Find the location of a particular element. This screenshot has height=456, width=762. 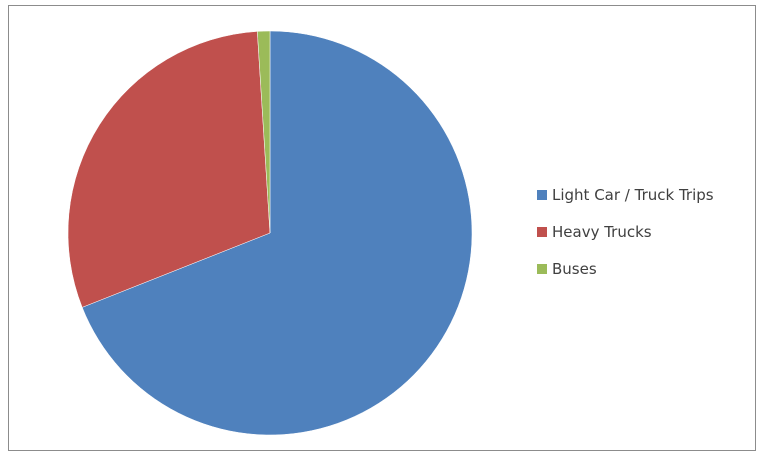

legend-item-light-car-truck-trips: Light Car / Truck Trips is located at coordinates (625, 195).